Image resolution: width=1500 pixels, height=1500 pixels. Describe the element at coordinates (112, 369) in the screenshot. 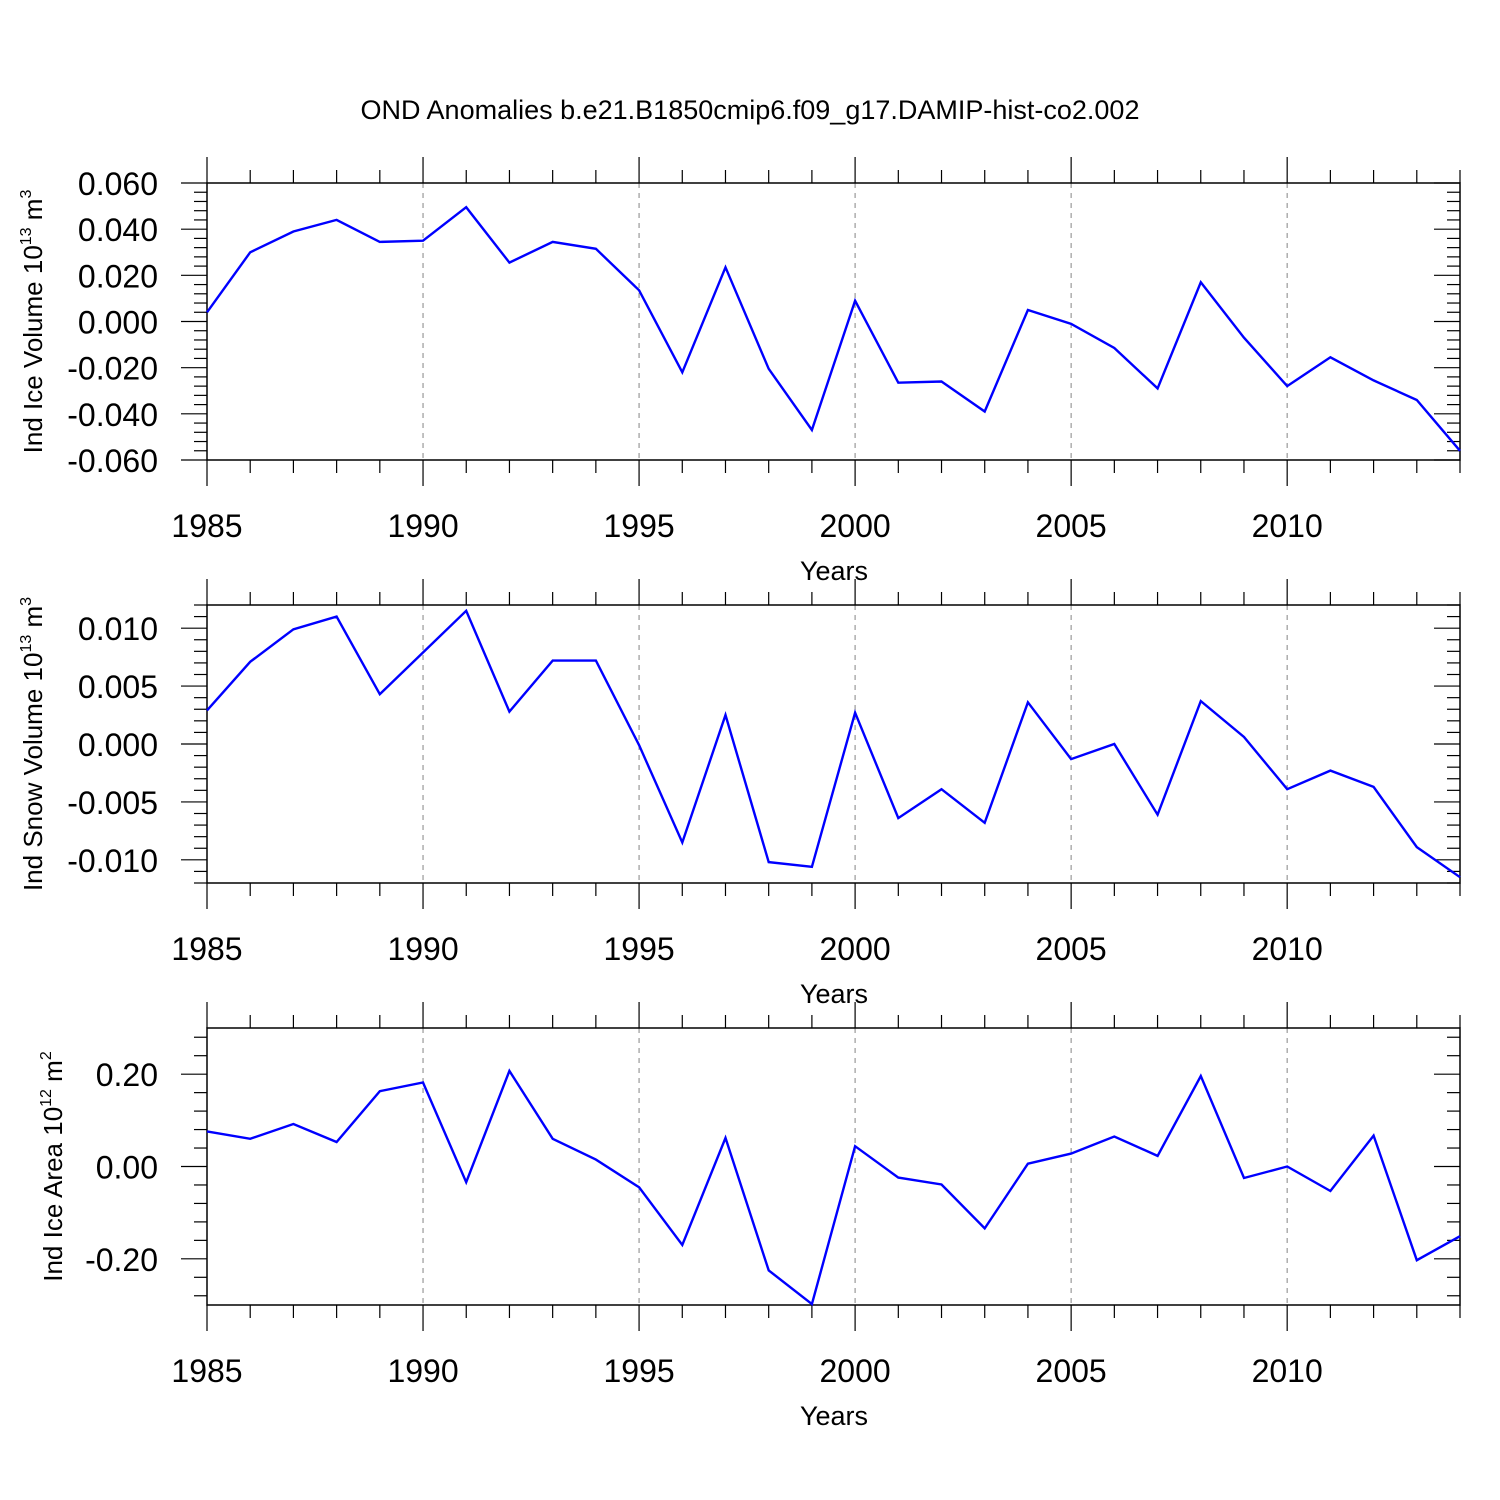

I see `y-tick-label: -0.020` at that location.